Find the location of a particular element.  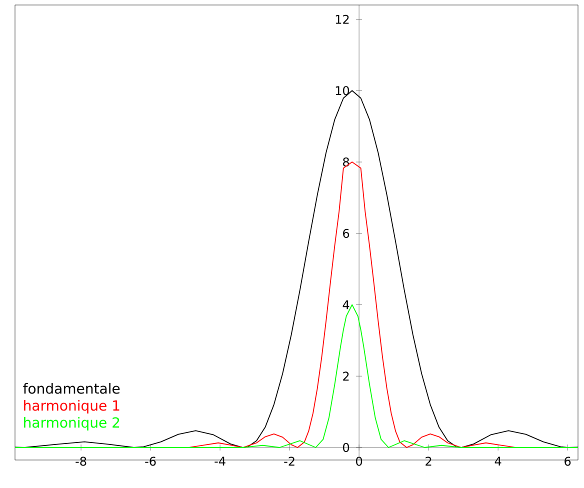

x-tick-label: 2 is located at coordinates (429, 461).